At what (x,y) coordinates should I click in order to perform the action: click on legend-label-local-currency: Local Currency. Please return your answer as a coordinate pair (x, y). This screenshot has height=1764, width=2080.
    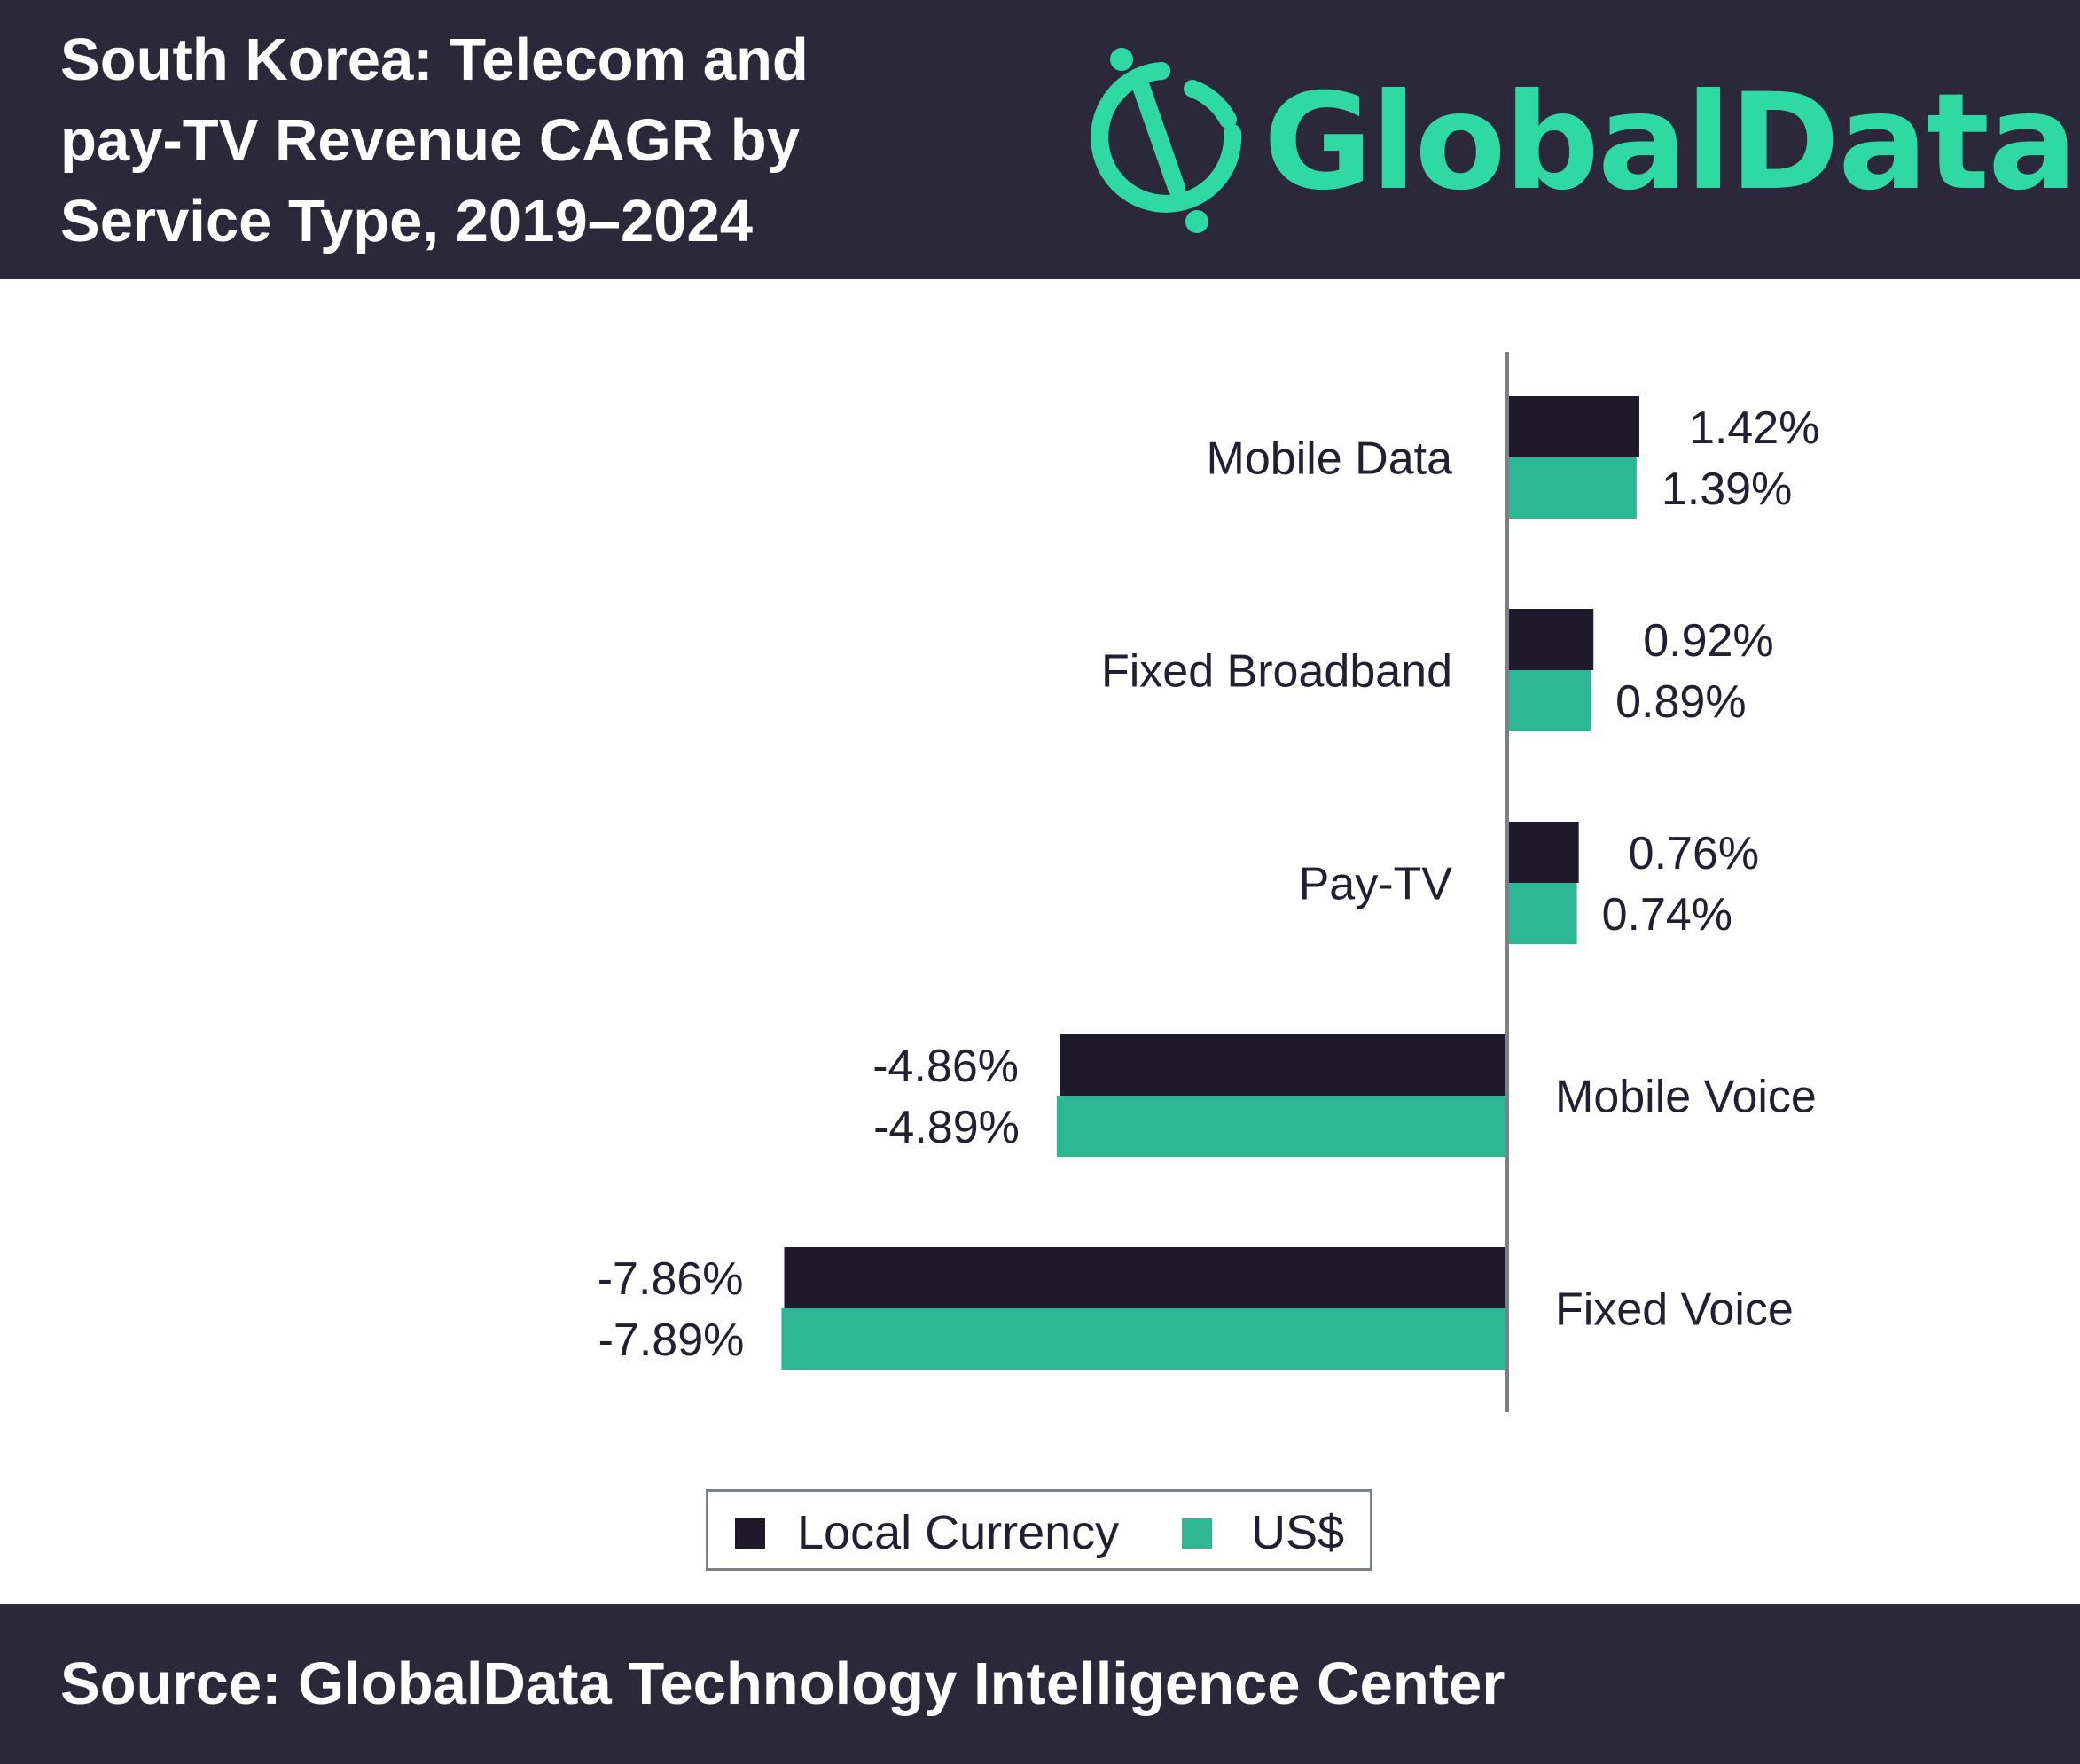
    Looking at the image, I should click on (958, 1532).